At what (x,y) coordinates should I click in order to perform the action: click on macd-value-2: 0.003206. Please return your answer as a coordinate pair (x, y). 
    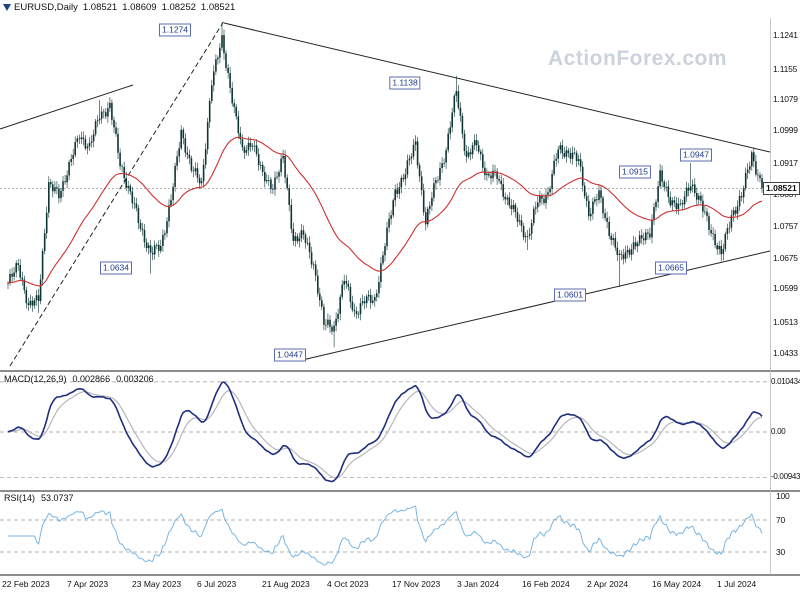
    Looking at the image, I should click on (135, 379).